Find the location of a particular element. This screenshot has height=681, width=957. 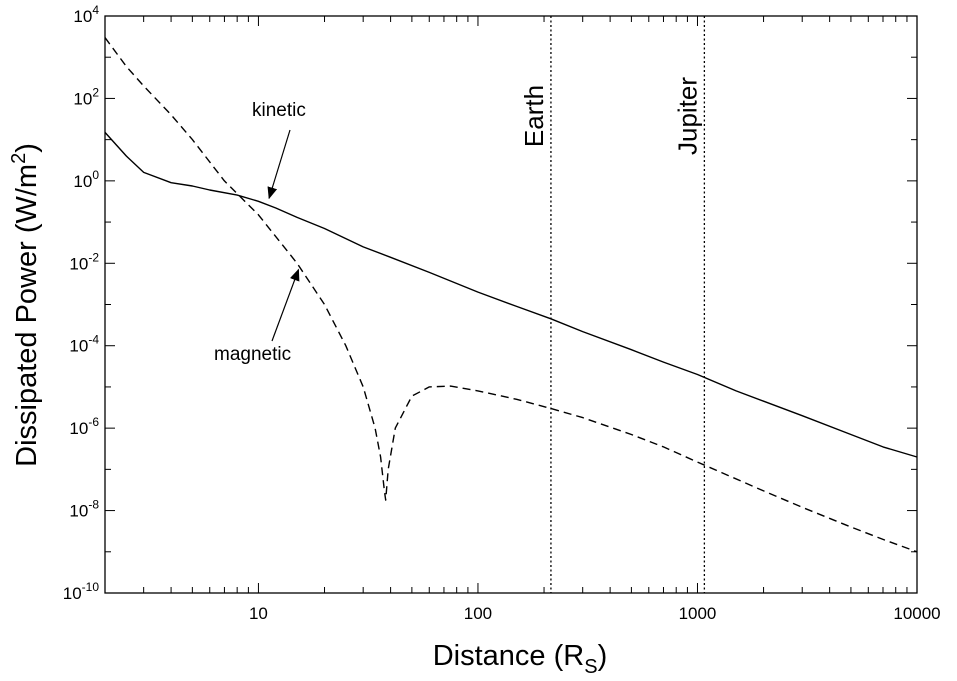

x-tick-label: 10 is located at coordinates (258, 613).